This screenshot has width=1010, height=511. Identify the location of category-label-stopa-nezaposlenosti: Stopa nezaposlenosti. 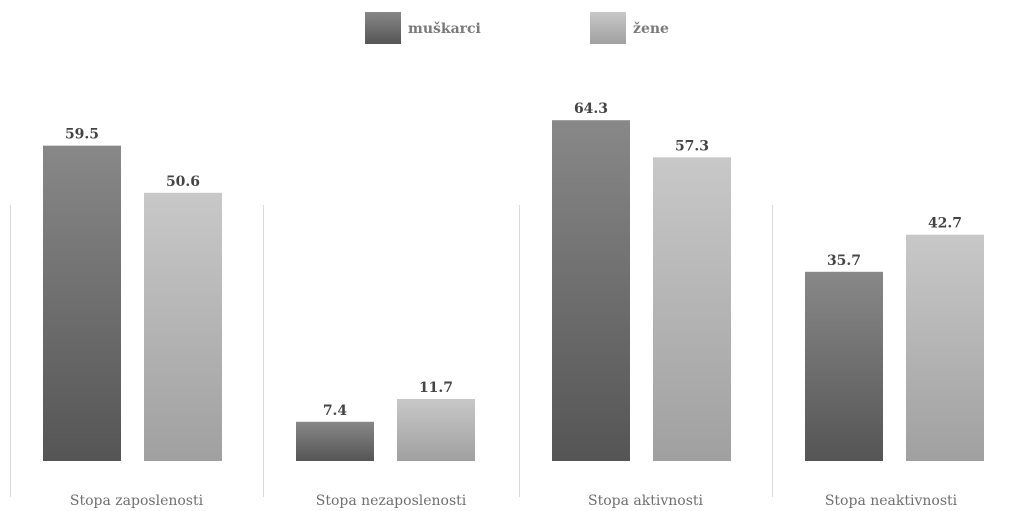
(391, 501).